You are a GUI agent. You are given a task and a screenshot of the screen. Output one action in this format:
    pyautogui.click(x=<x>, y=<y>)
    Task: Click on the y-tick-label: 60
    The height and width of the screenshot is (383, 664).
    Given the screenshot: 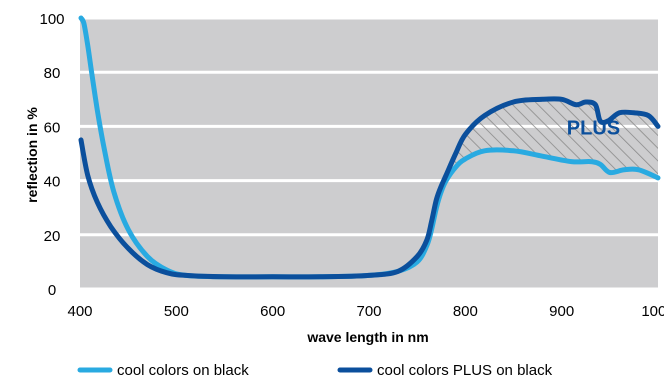 What is the action you would take?
    pyautogui.click(x=52, y=127)
    